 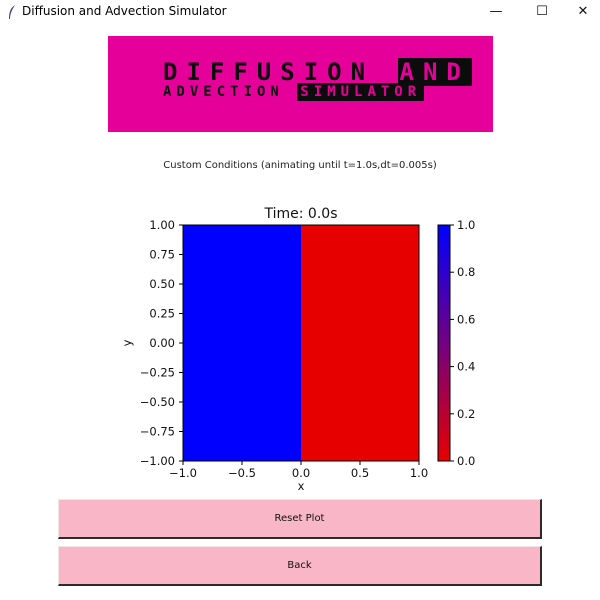 What do you see at coordinates (300, 12) in the screenshot?
I see `title-bar: Diffusion and Advection Simulator — ☐ ✕` at bounding box center [300, 12].